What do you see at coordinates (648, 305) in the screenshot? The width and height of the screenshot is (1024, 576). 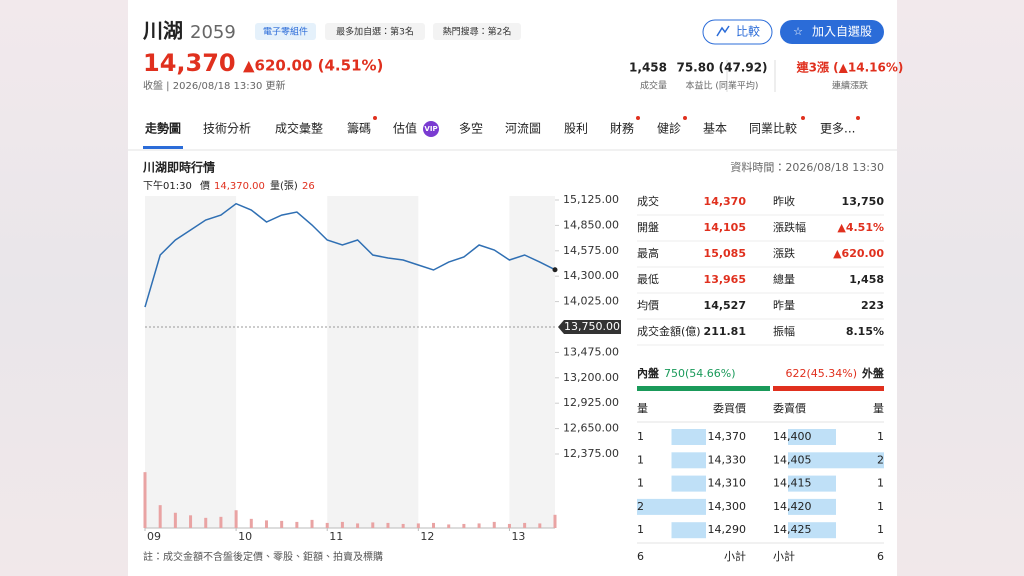 I see `quote-label: 均價` at bounding box center [648, 305].